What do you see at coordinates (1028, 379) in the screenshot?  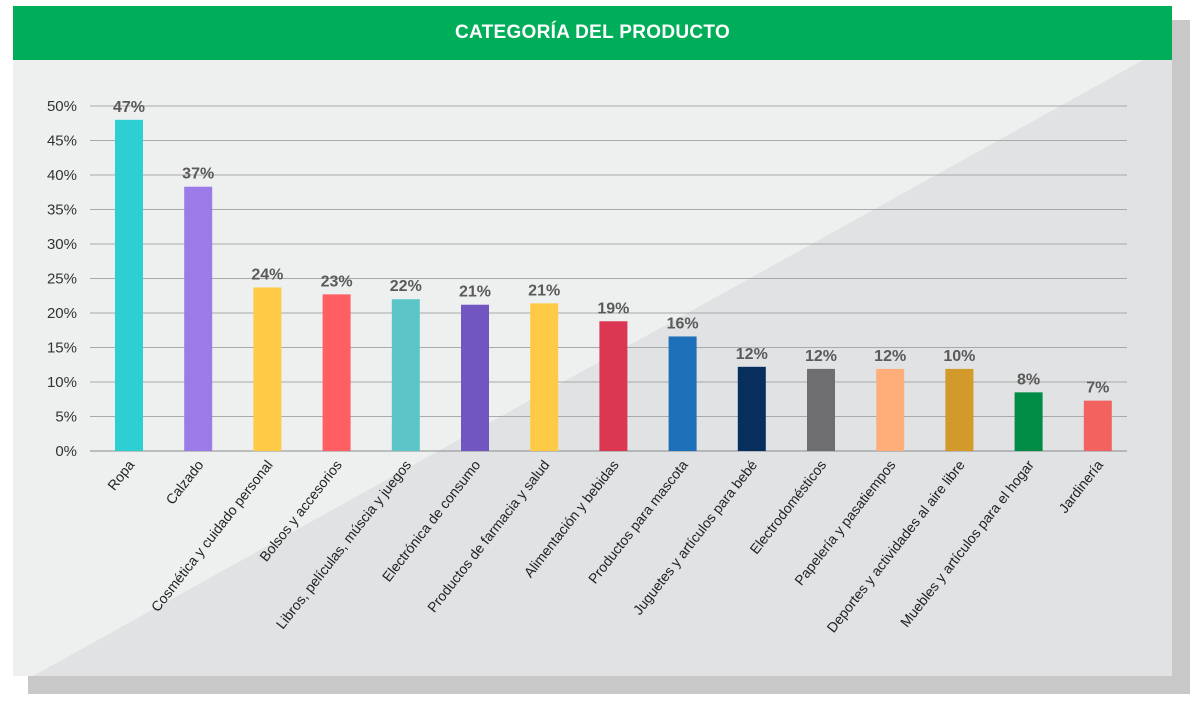 I see `bar-value-label: 8%` at bounding box center [1028, 379].